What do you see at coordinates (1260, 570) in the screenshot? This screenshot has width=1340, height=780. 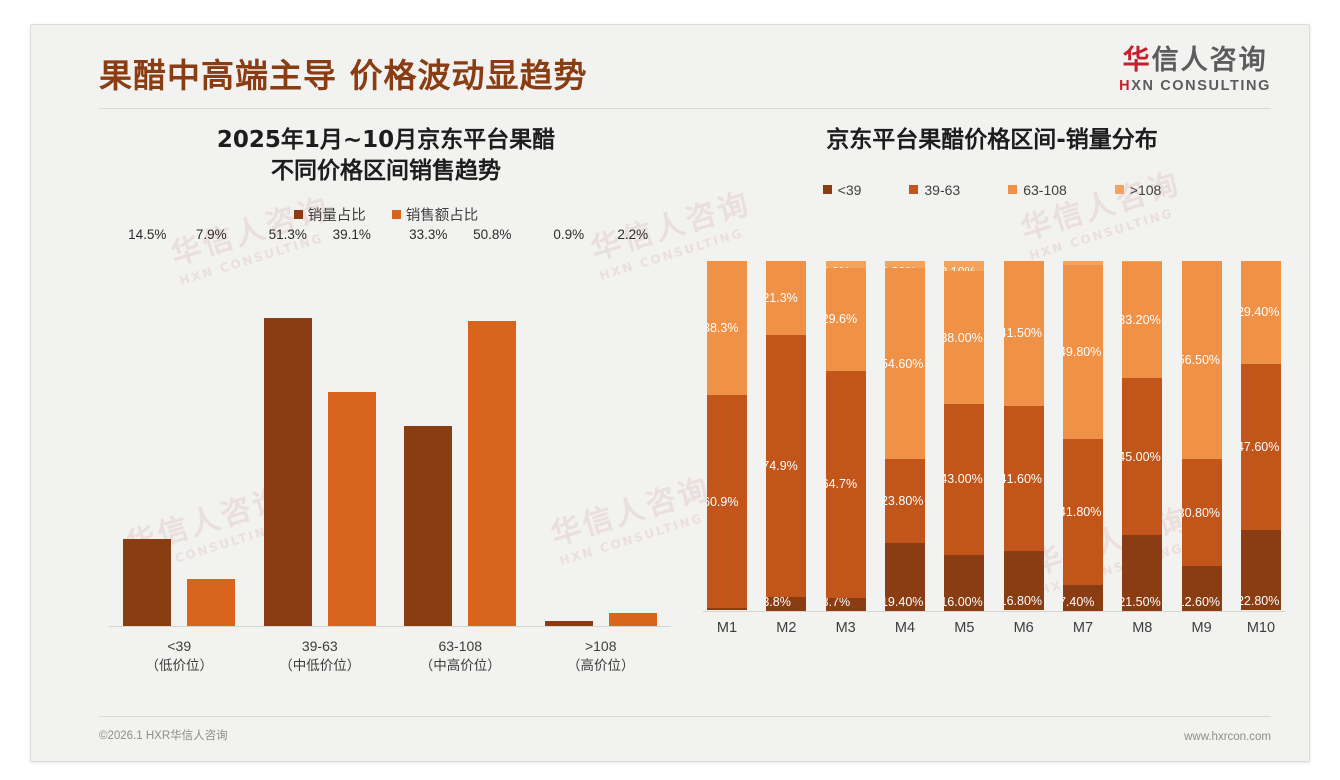 I see `stack-segment: 22.80%` at bounding box center [1260, 570].